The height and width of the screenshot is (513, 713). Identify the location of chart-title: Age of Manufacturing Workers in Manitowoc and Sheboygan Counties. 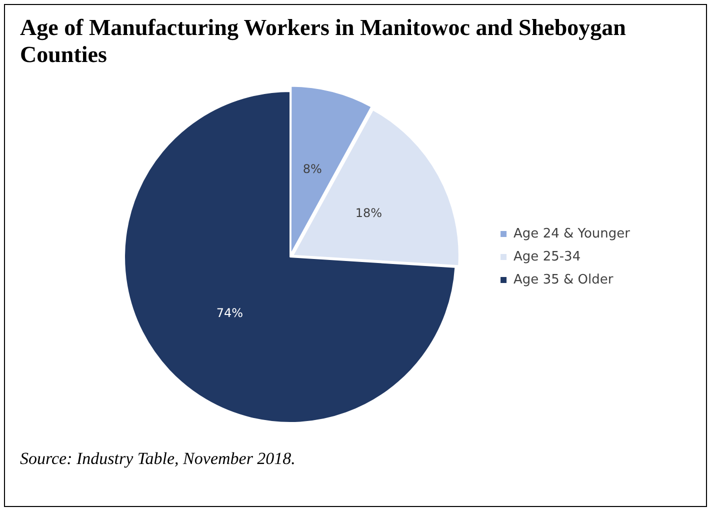
(323, 41).